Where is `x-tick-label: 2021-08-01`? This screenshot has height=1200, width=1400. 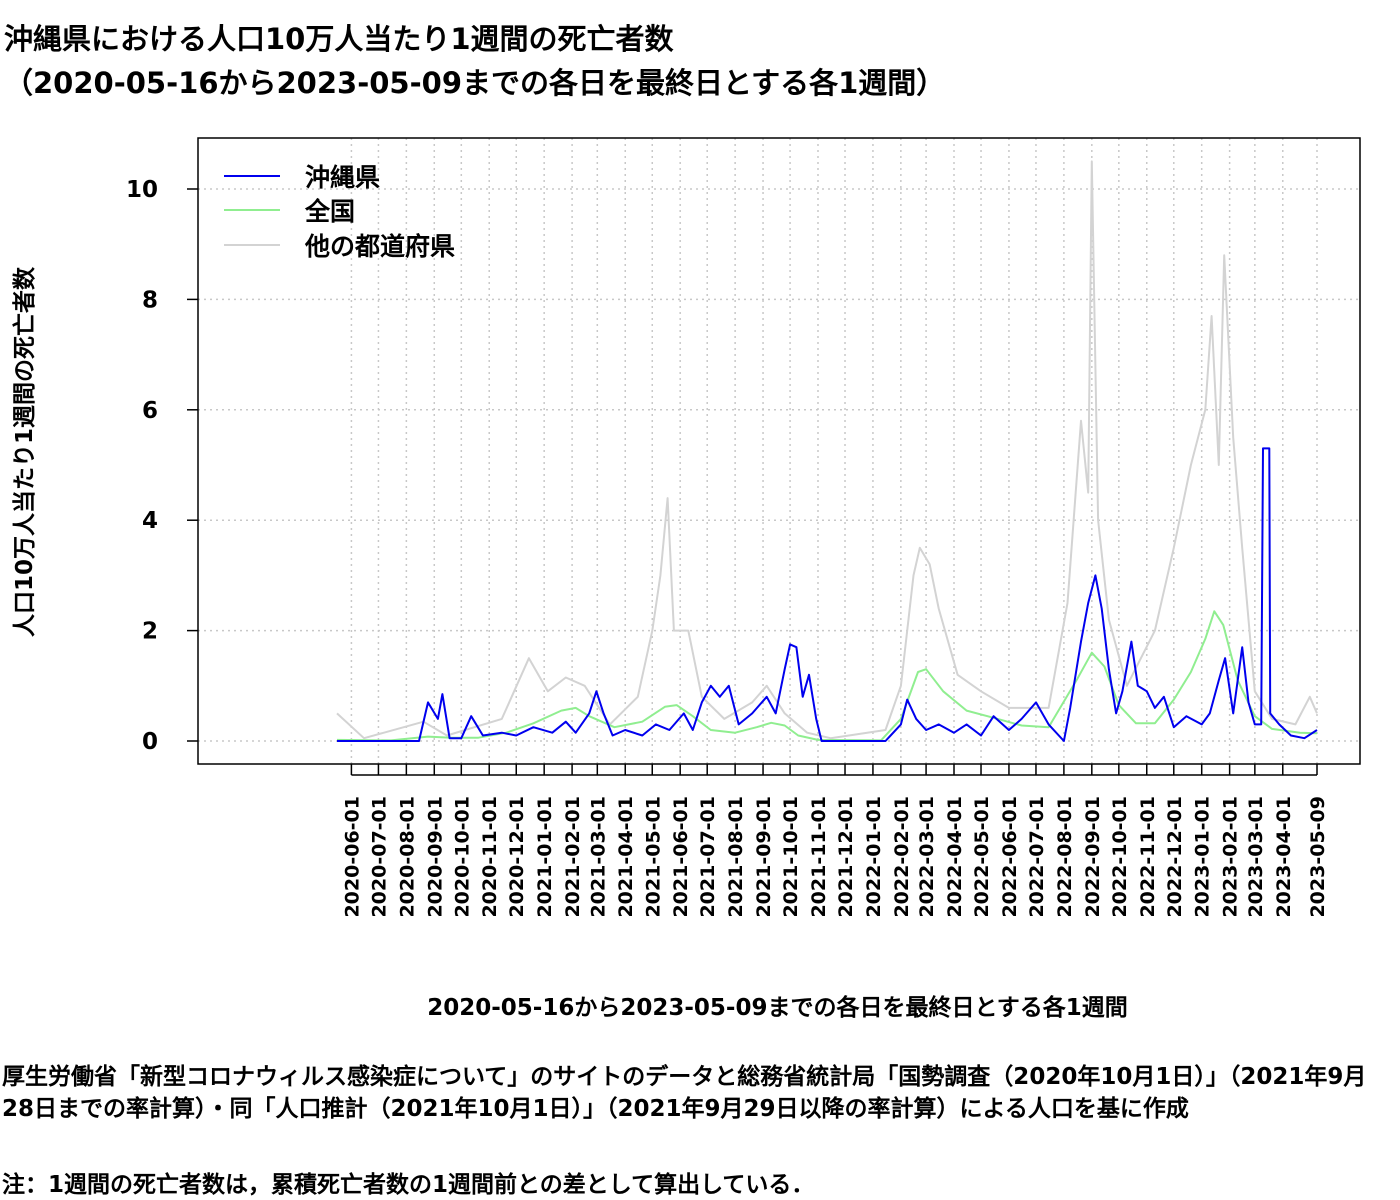 x-tick-label: 2021-08-01 is located at coordinates (736, 857).